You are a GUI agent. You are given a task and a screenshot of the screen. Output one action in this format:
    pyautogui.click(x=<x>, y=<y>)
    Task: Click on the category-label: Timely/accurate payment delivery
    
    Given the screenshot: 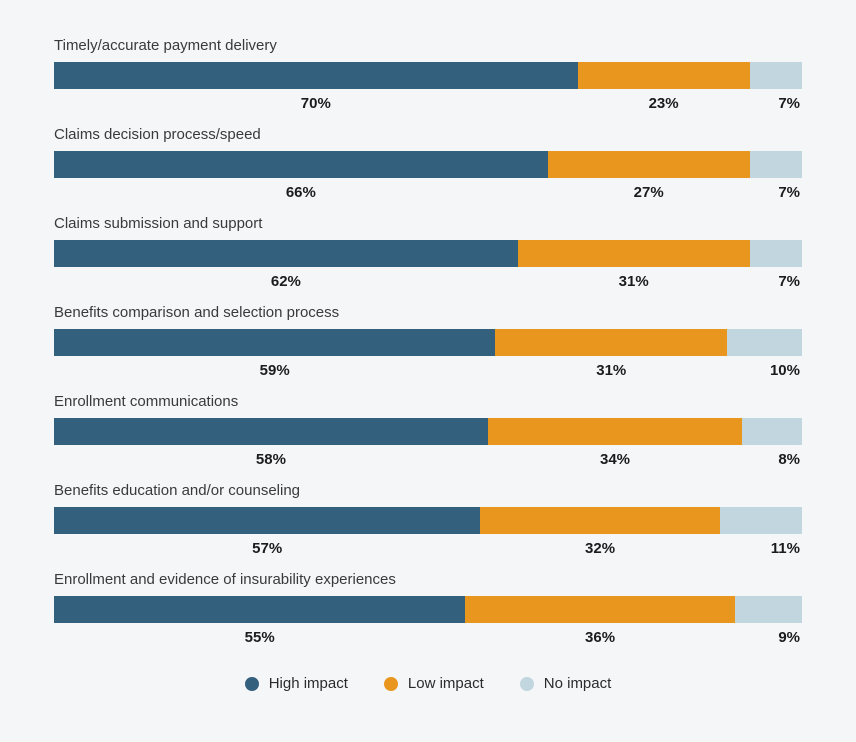 What is the action you would take?
    pyautogui.click(x=165, y=45)
    